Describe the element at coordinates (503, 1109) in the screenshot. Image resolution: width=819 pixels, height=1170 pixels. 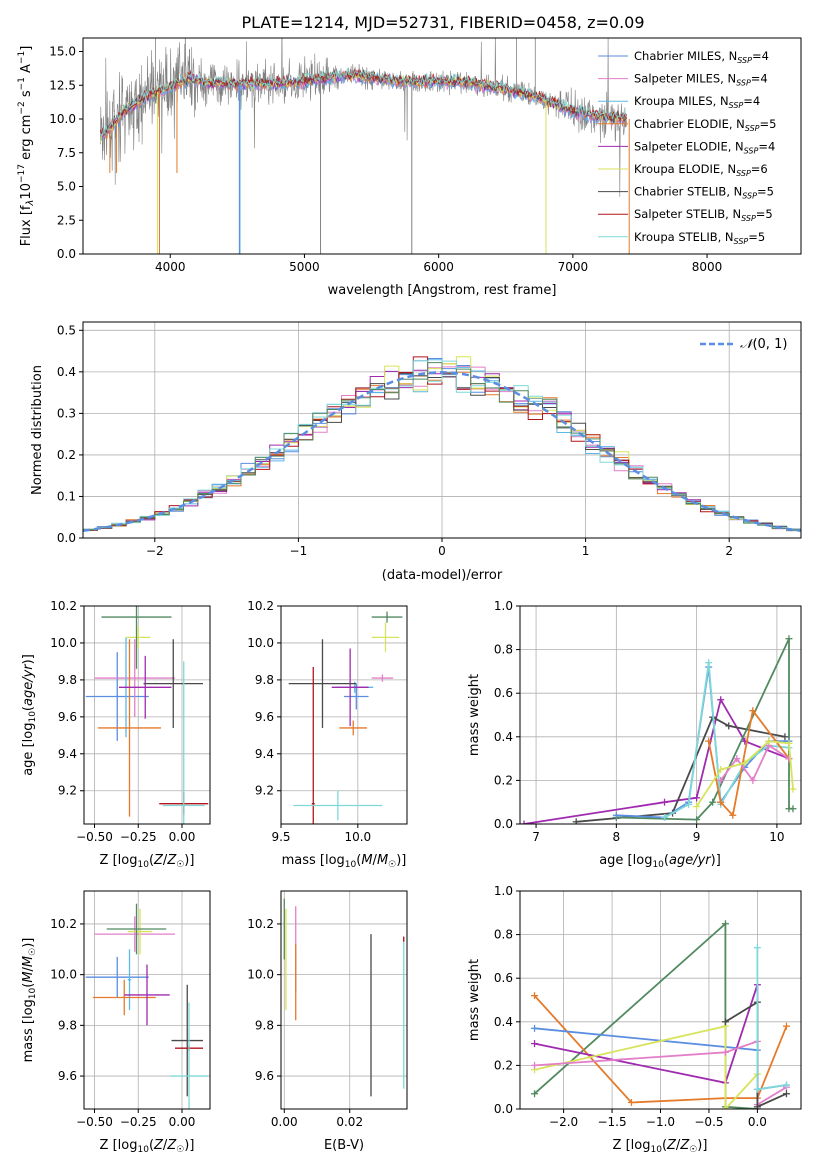
I see `z-weight-ytick-label: 0.0` at that location.